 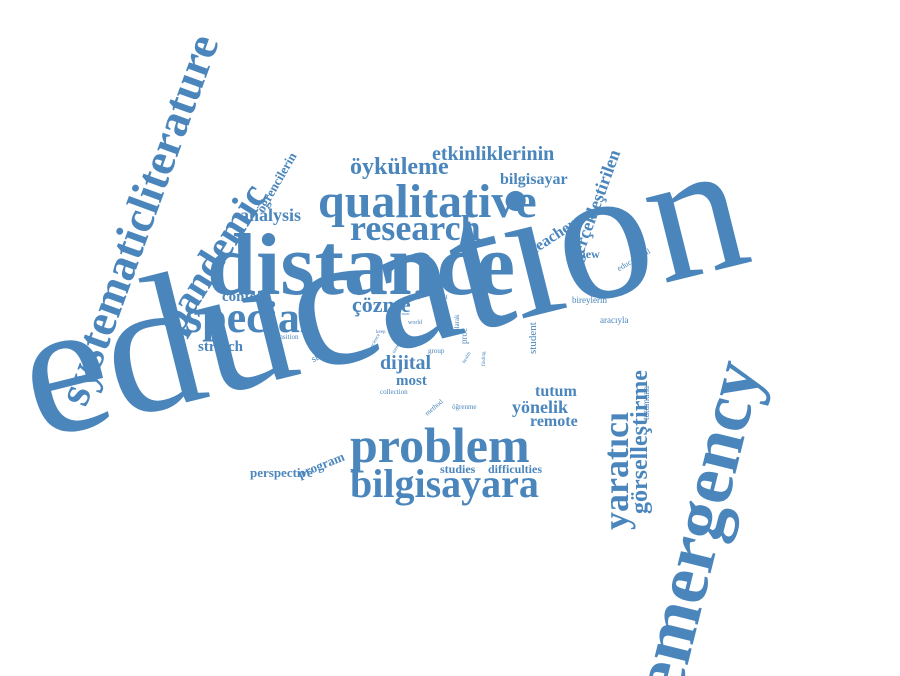 I want to click on word-transition: transition, so click(x=285, y=337).